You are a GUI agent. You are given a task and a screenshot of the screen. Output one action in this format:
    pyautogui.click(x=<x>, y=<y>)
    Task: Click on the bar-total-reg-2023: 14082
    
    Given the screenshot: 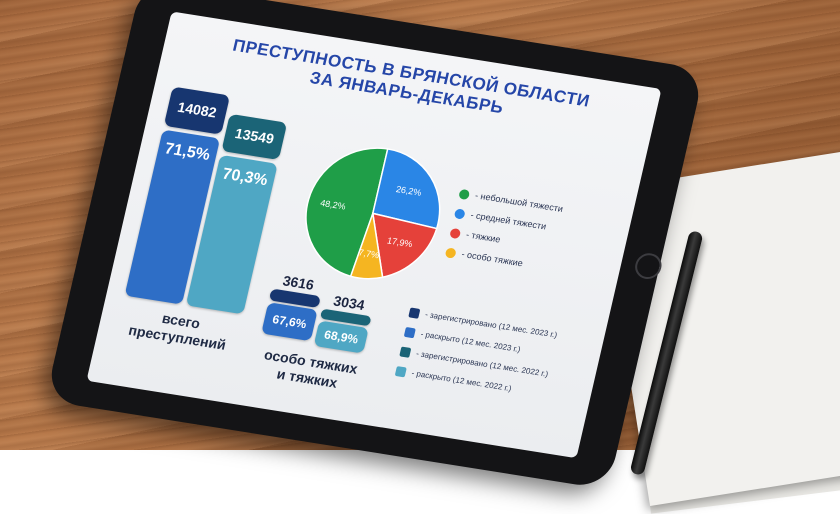 What is the action you would take?
    pyautogui.click(x=197, y=110)
    